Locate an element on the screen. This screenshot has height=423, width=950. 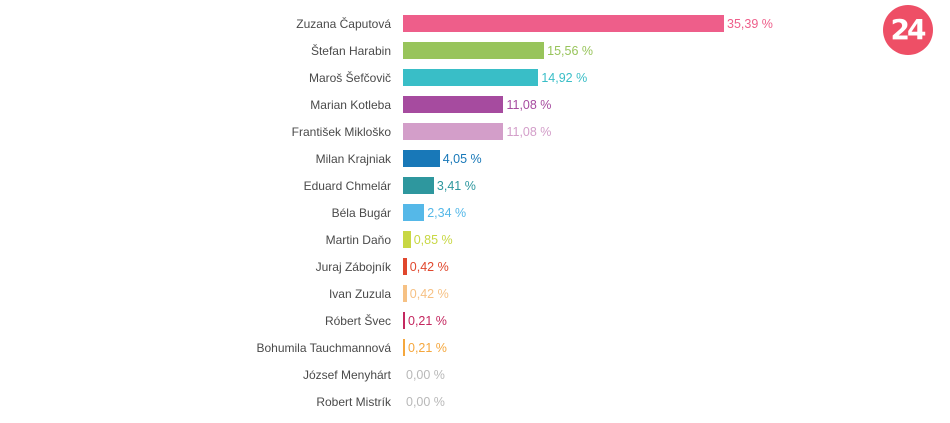
category-label: Béla Bugár is located at coordinates (361, 213).